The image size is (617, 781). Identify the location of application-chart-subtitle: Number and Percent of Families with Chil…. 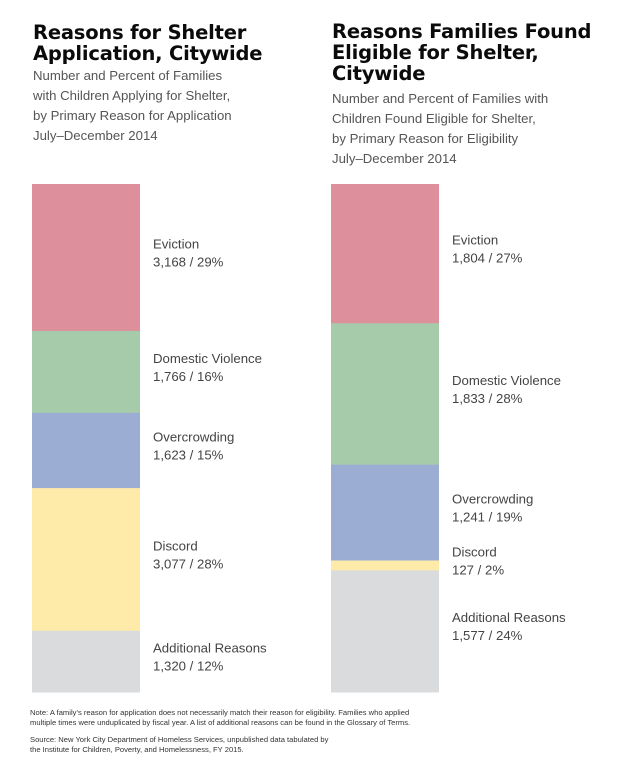
(170, 106).